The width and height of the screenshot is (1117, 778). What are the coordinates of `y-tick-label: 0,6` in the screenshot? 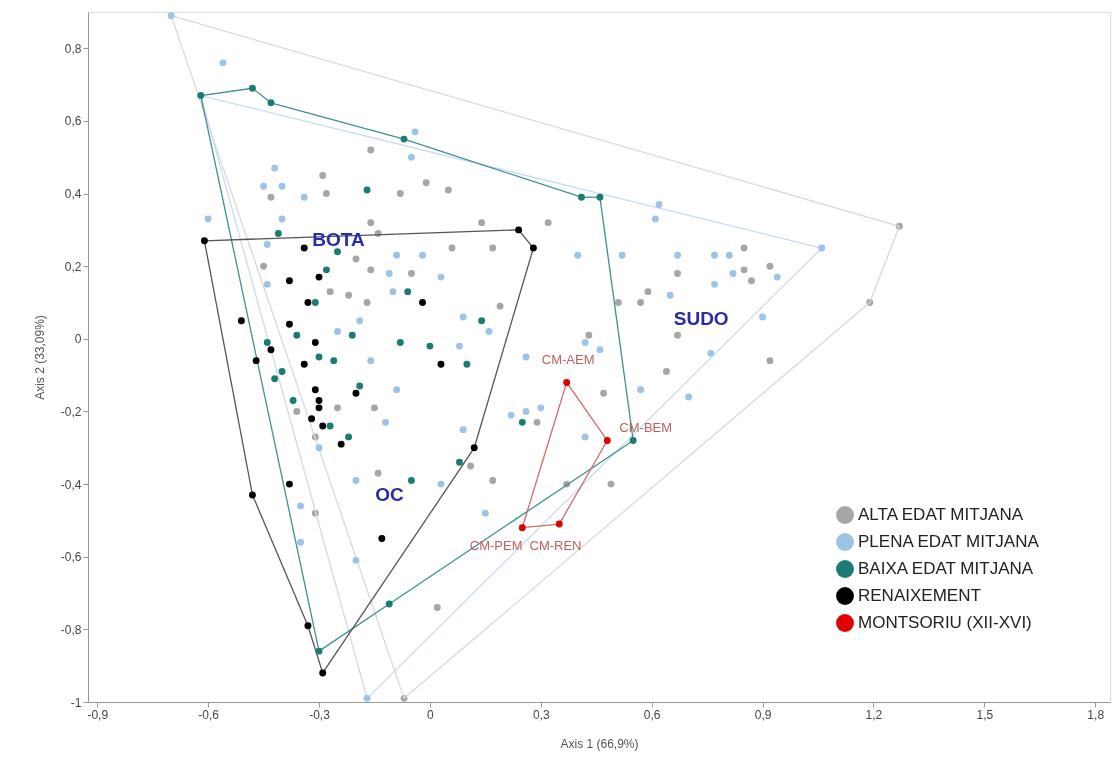 It's located at (73, 121).